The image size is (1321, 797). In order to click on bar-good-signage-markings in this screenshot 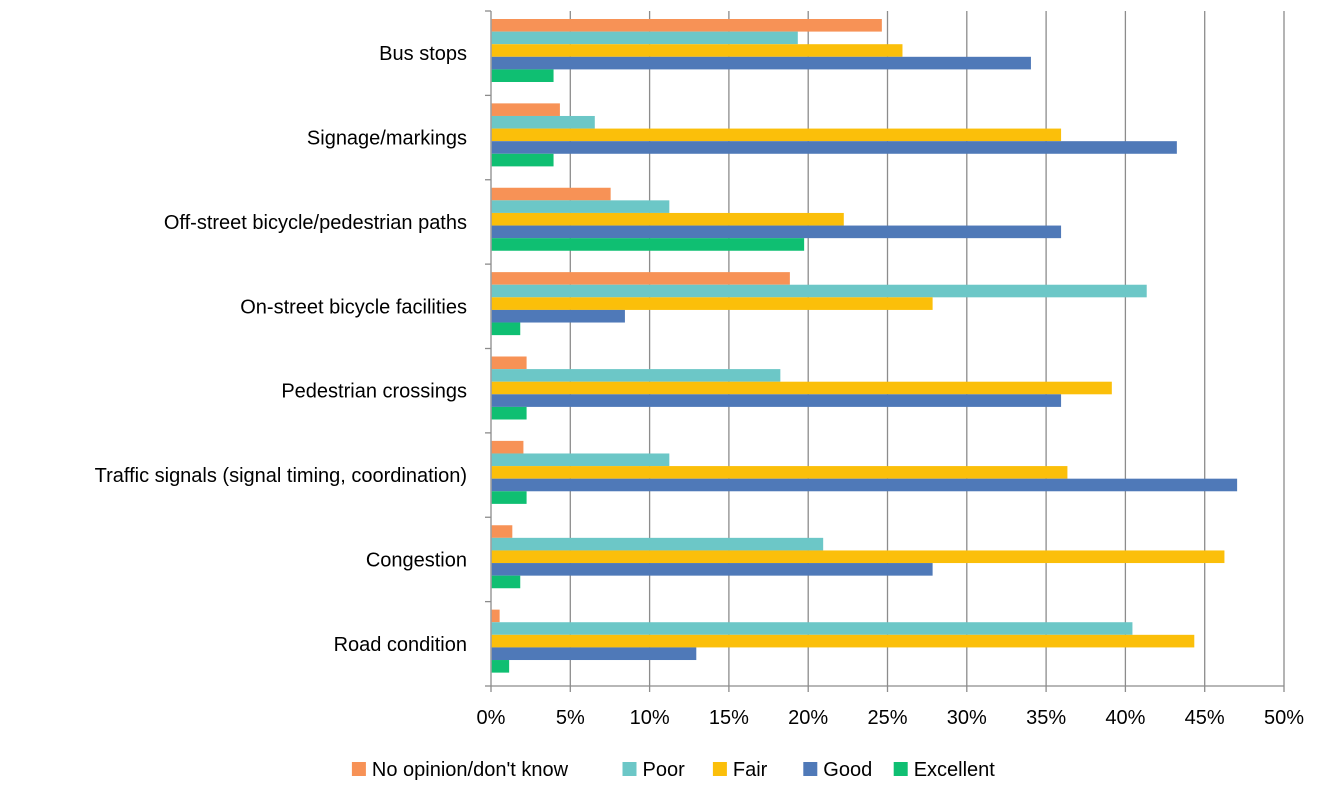, I will do `click(834, 147)`.